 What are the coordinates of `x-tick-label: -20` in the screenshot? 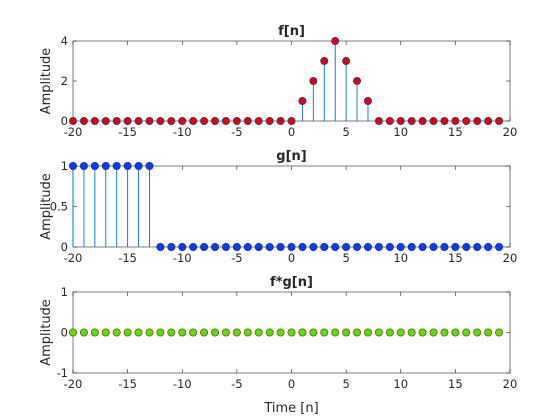 It's located at (73, 384).